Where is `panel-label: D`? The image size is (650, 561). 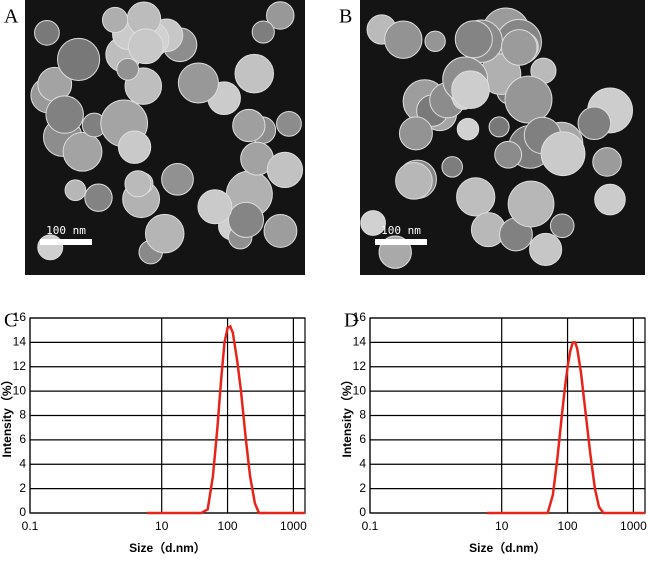
panel-label: D is located at coordinates (351, 321).